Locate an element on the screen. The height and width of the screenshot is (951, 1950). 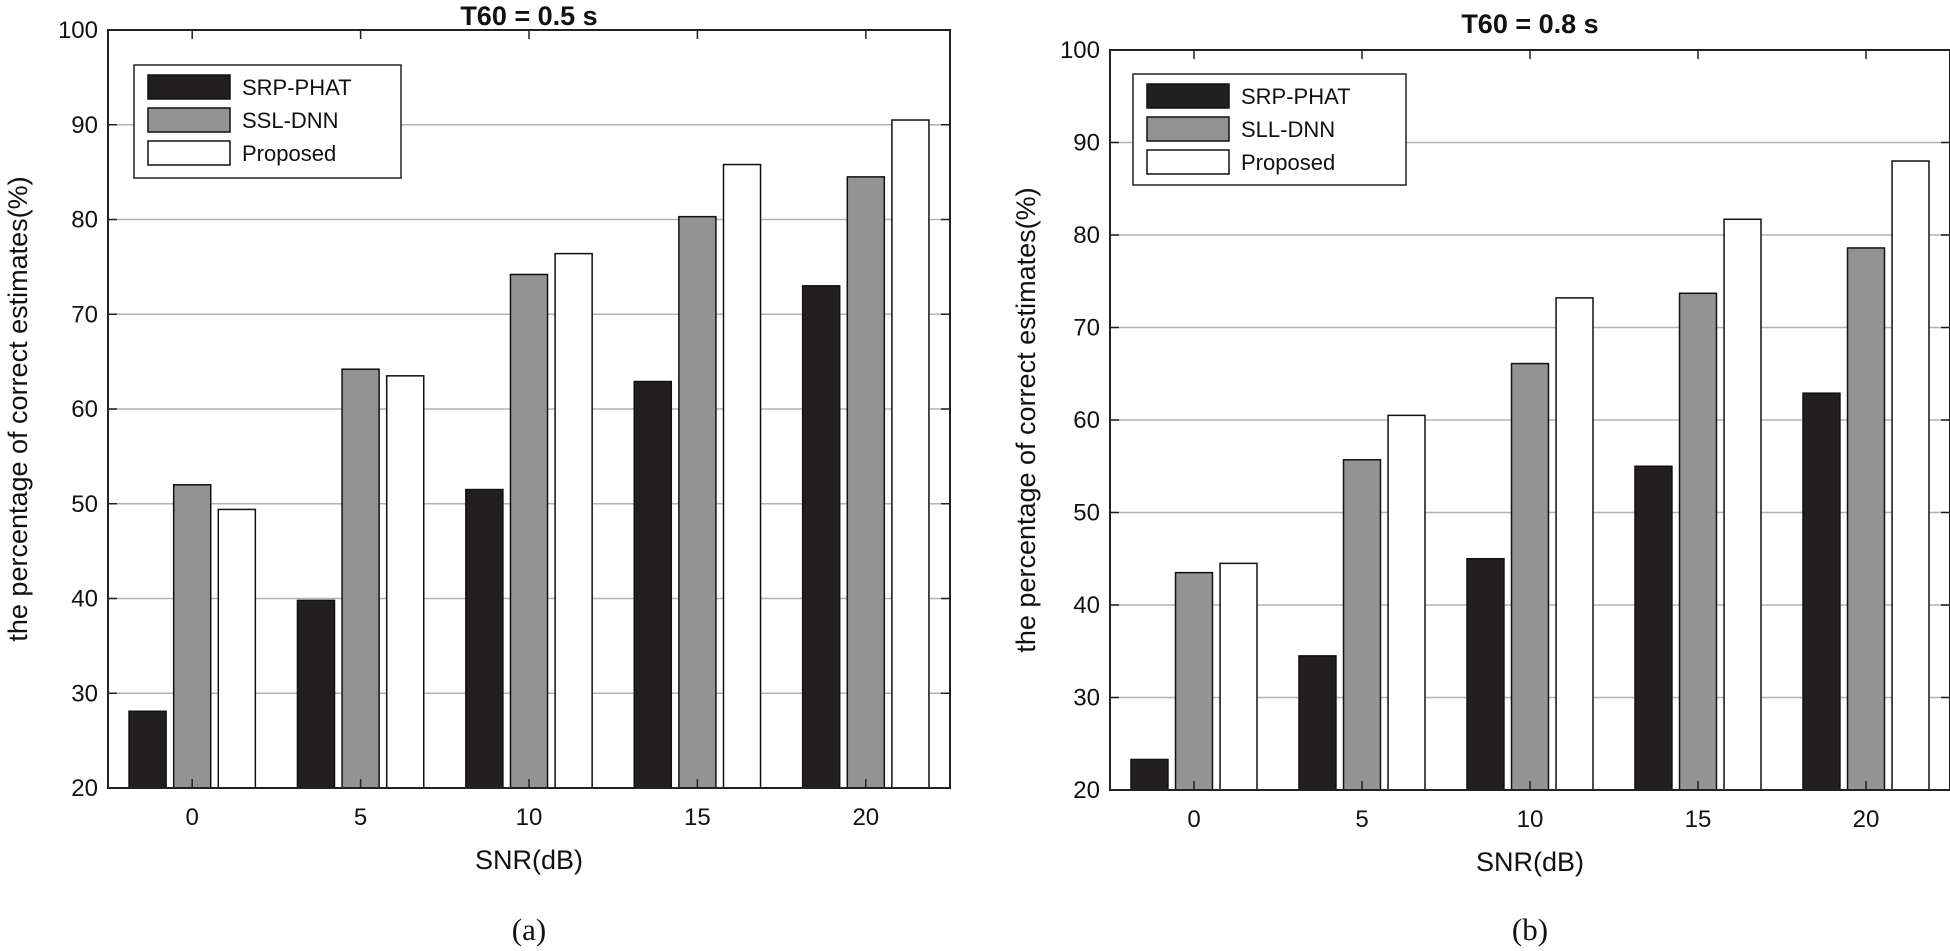
legend: SRP-PHAT SLL-DNN Proposed is located at coordinates (1269, 129).